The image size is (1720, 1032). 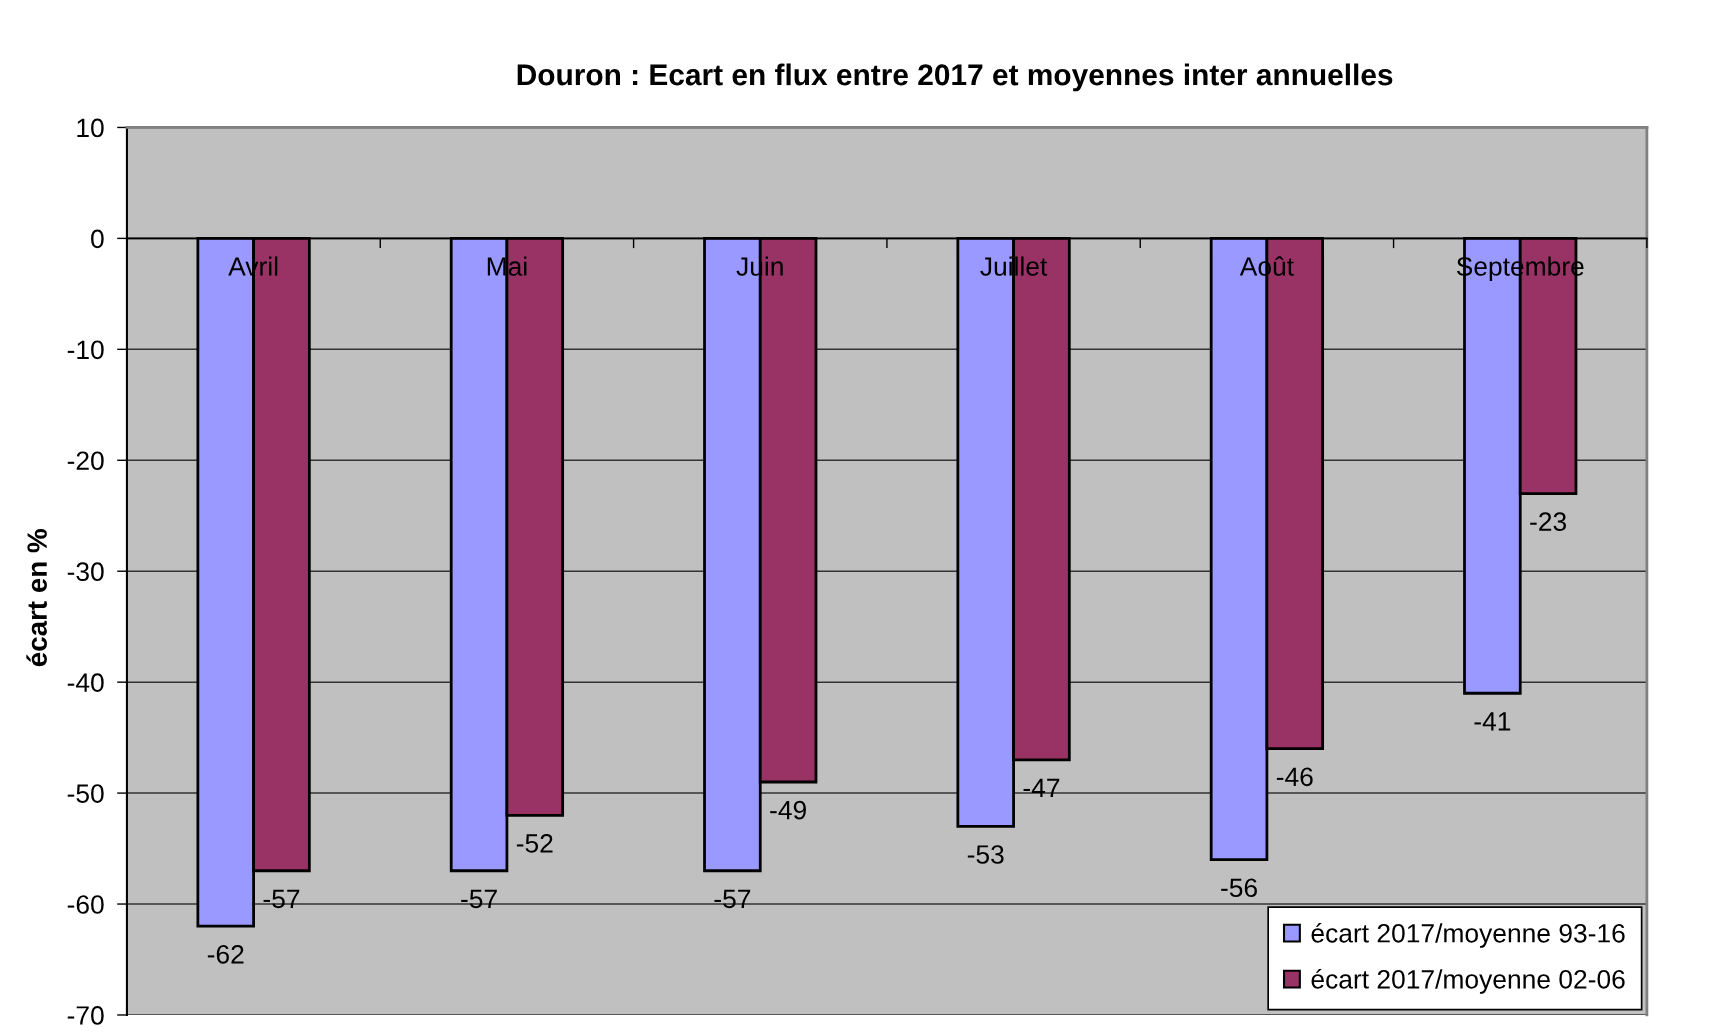 I want to click on data-label: -52, so click(x=534, y=843).